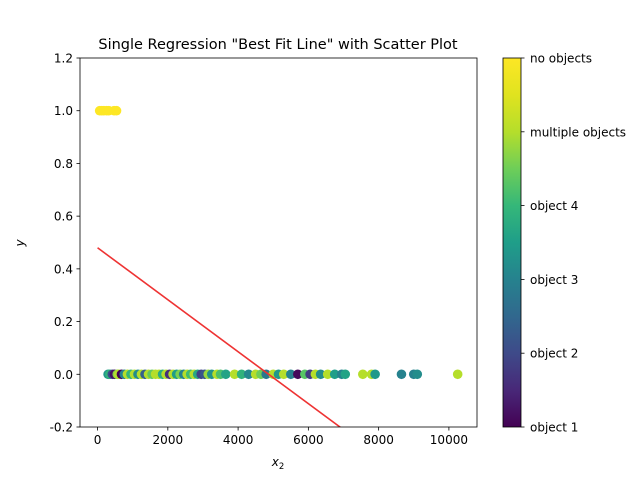  Describe the element at coordinates (554, 354) in the screenshot. I see `colorbar-tick-label: object 2` at that location.